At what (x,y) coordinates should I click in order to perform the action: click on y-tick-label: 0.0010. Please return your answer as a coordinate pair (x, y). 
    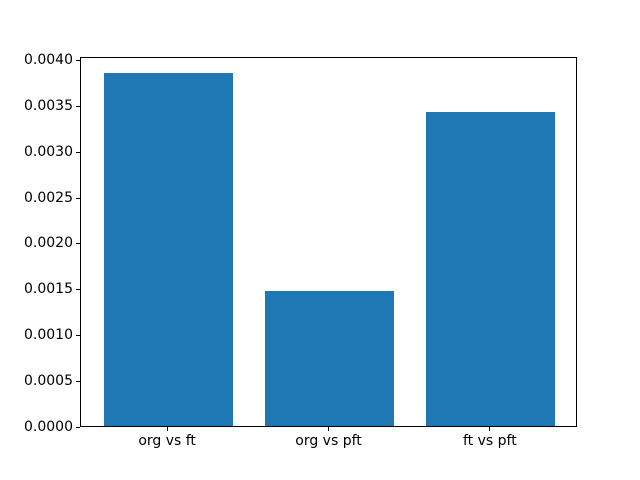
    Looking at the image, I should click on (48, 334).